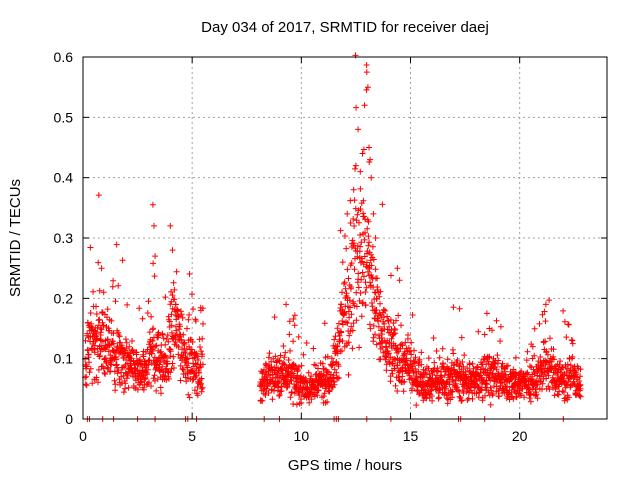 The width and height of the screenshot is (640, 480). What do you see at coordinates (15, 238) in the screenshot?
I see `y-axis-label: SRMTID / TECUs` at bounding box center [15, 238].